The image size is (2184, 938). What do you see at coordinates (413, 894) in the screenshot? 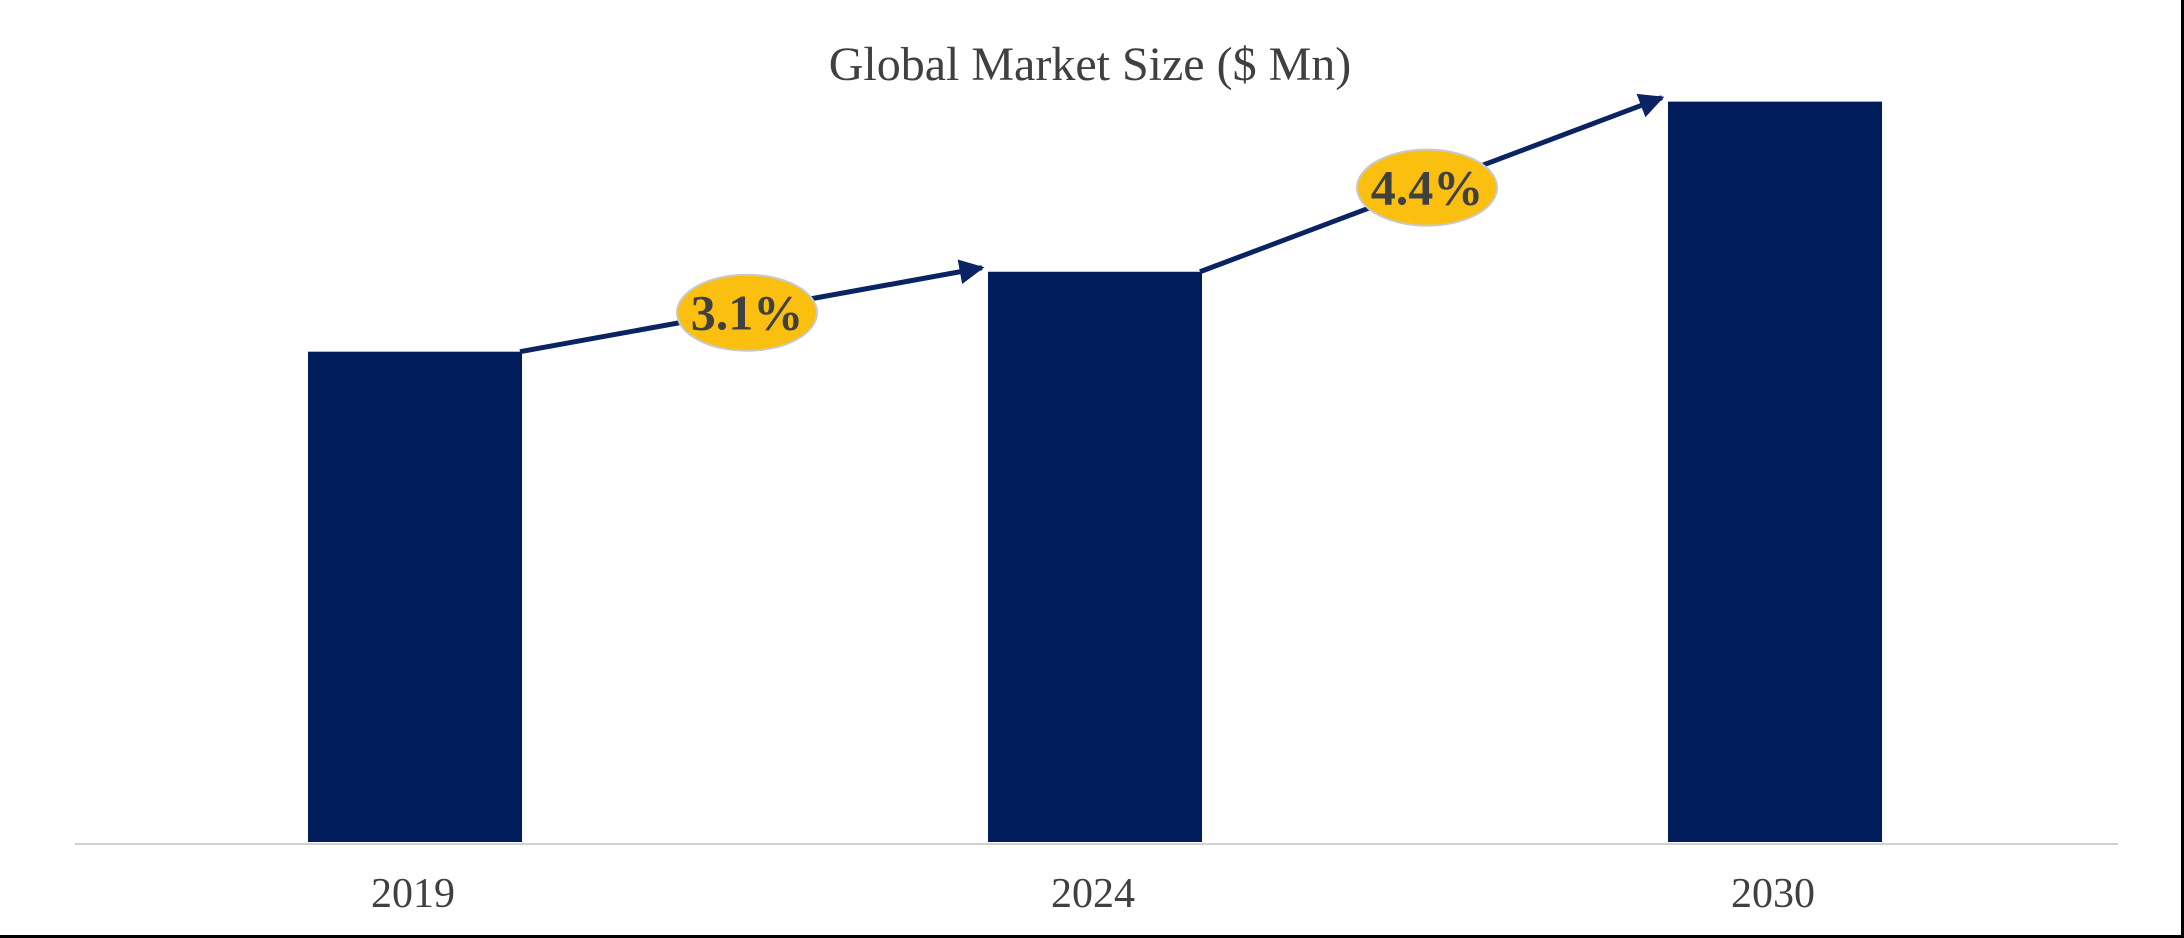
I see `x-tick-label-2019: 2019` at bounding box center [413, 894].